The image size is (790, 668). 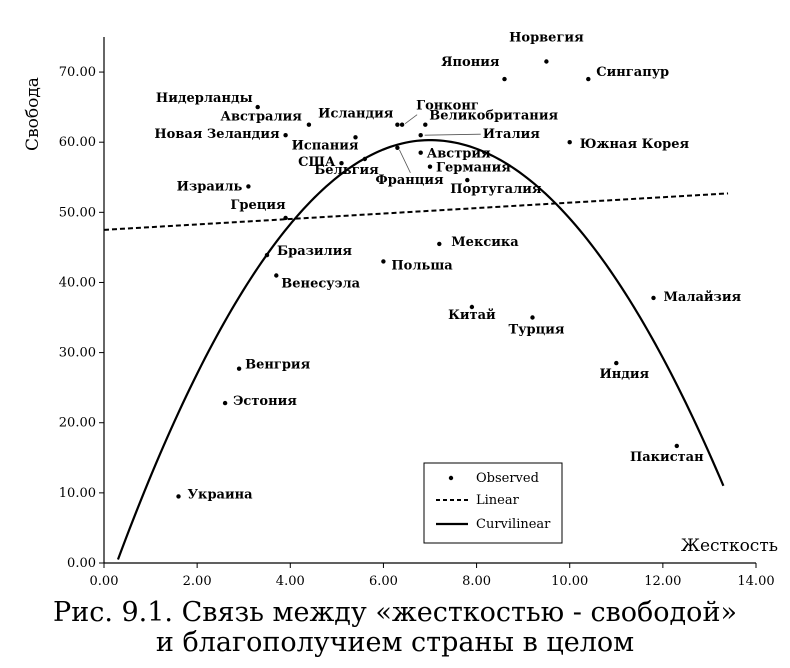 I want to click on point-label: Индия, so click(x=624, y=374).